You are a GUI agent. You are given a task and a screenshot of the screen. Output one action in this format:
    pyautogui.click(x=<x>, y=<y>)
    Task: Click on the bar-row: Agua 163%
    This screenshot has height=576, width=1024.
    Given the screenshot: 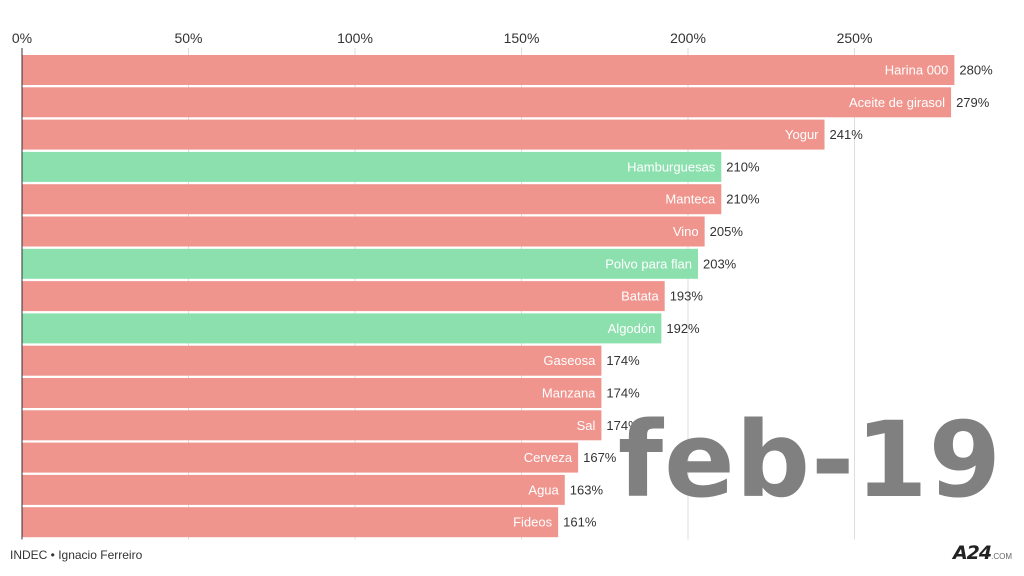 What is the action you would take?
    pyautogui.click(x=313, y=489)
    